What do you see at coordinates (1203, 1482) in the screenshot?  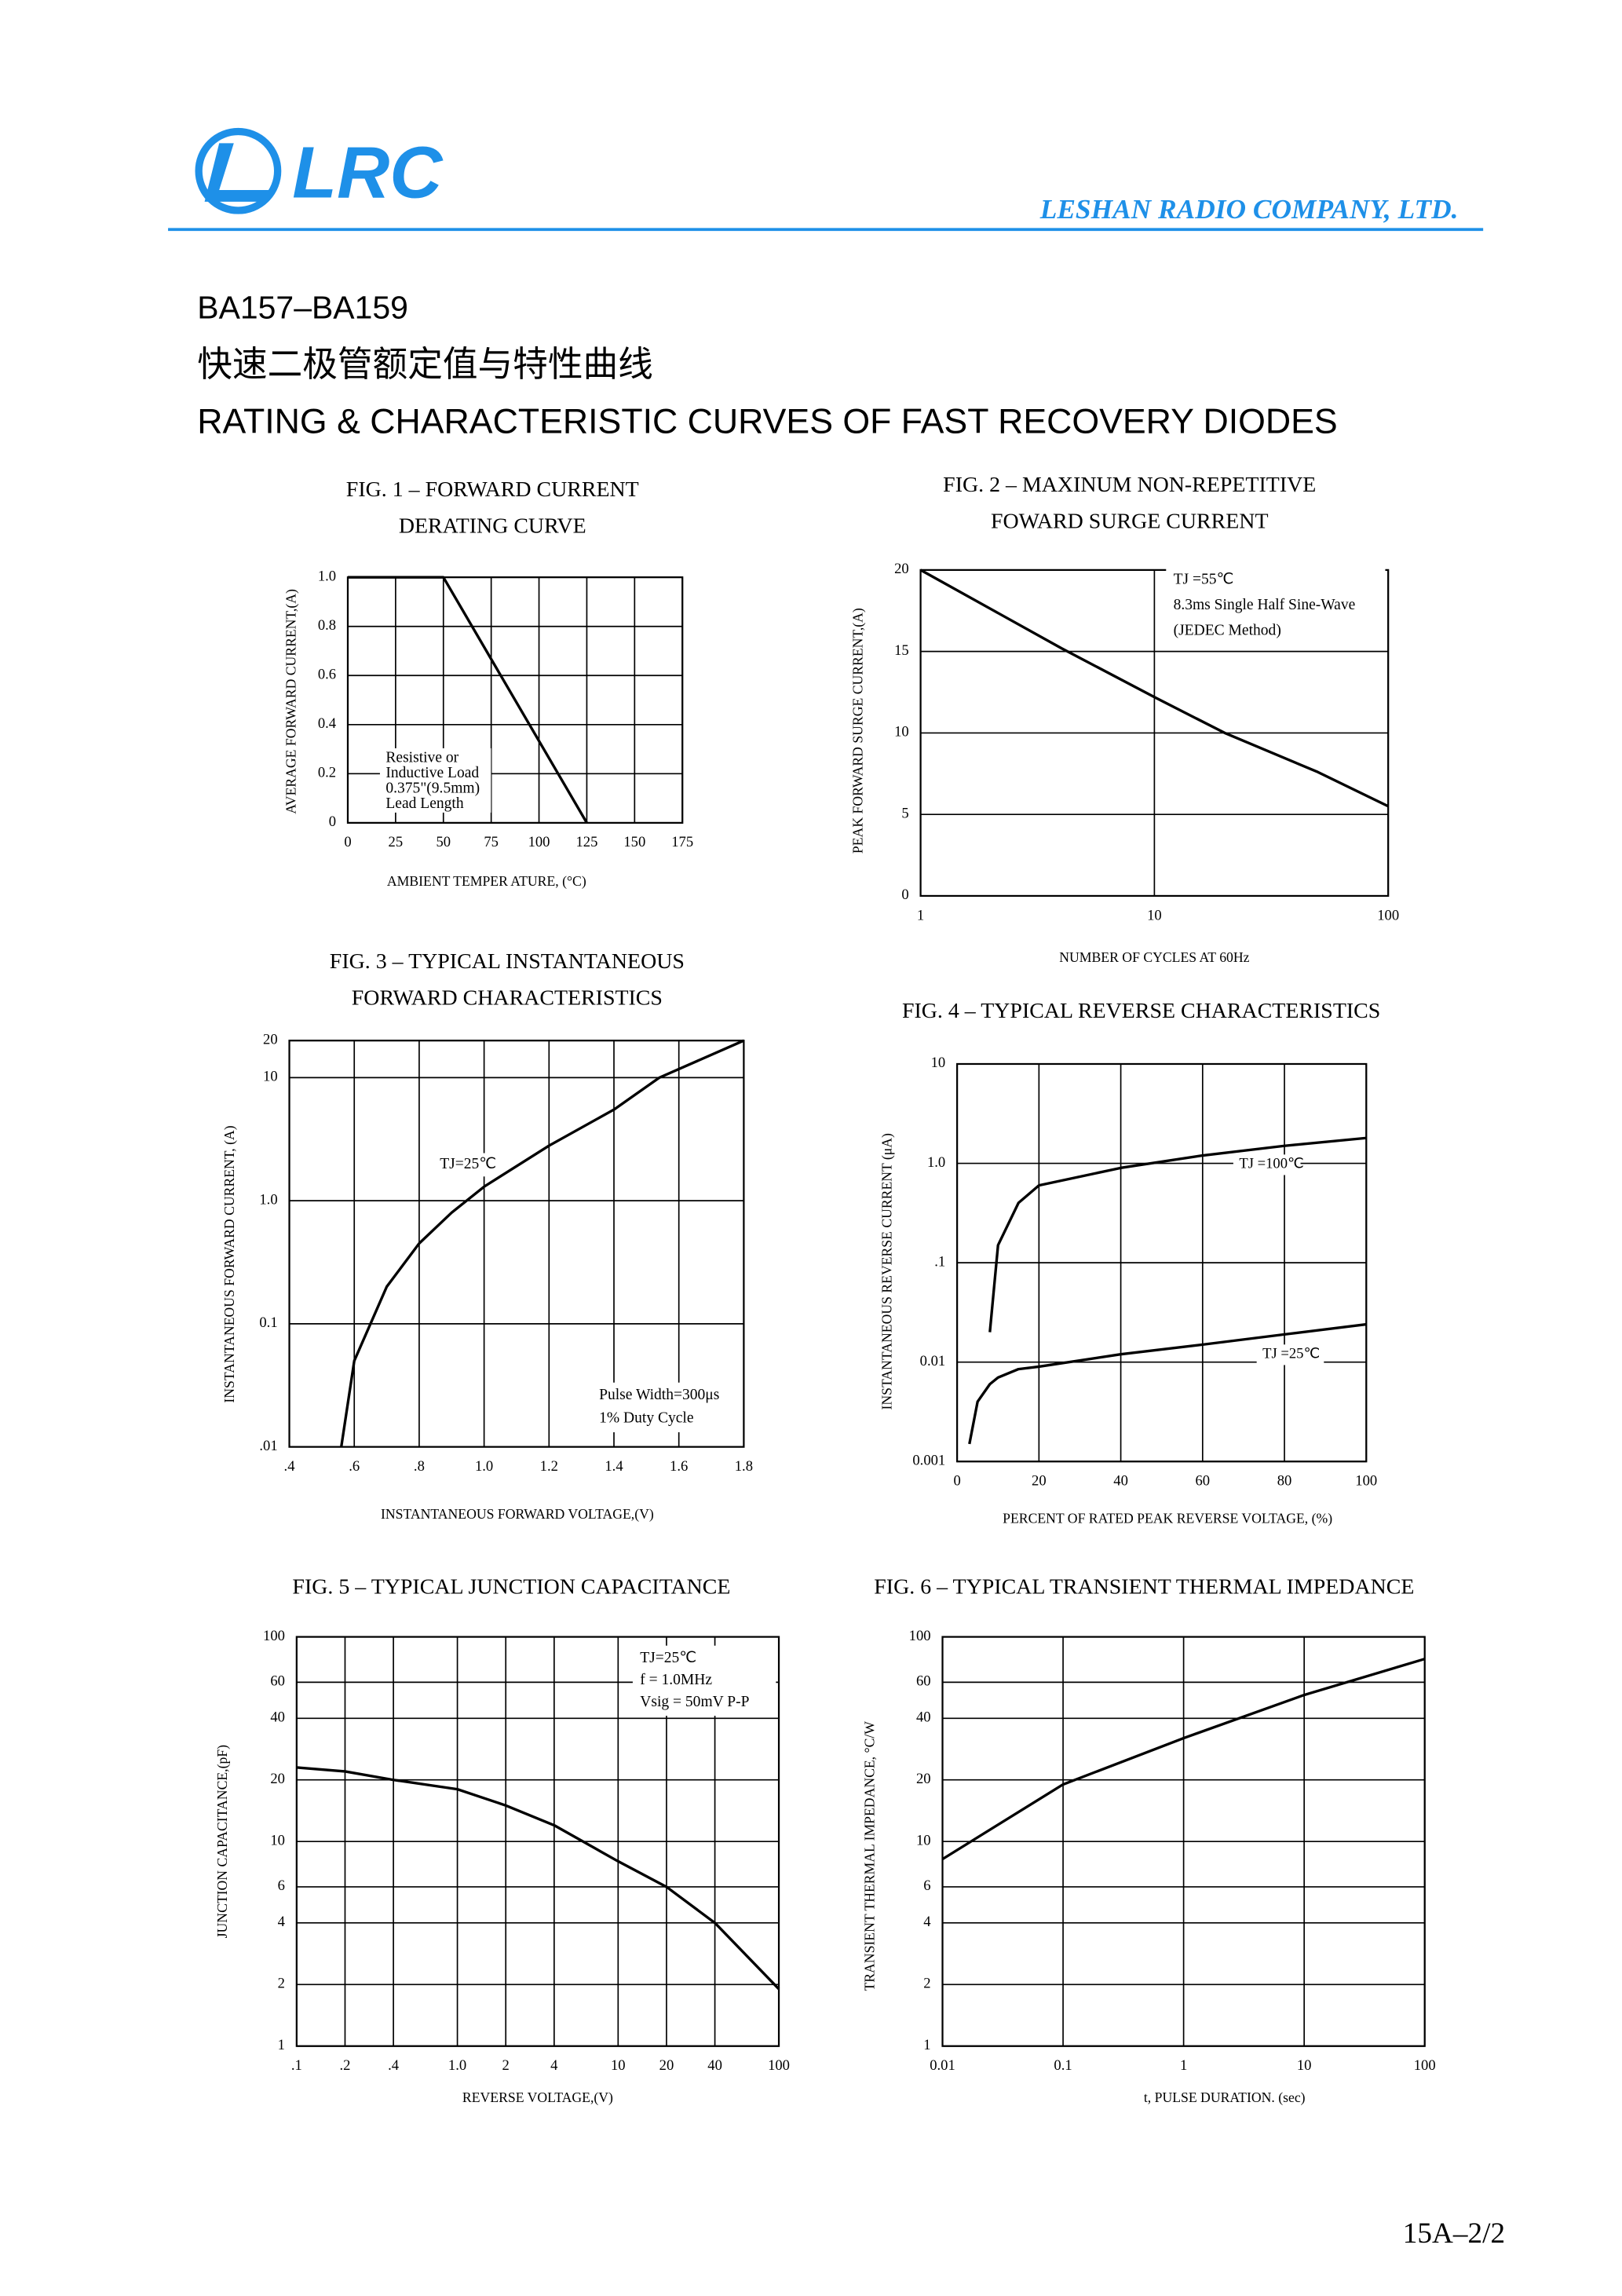 I see `x-tick-label: 60` at bounding box center [1203, 1482].